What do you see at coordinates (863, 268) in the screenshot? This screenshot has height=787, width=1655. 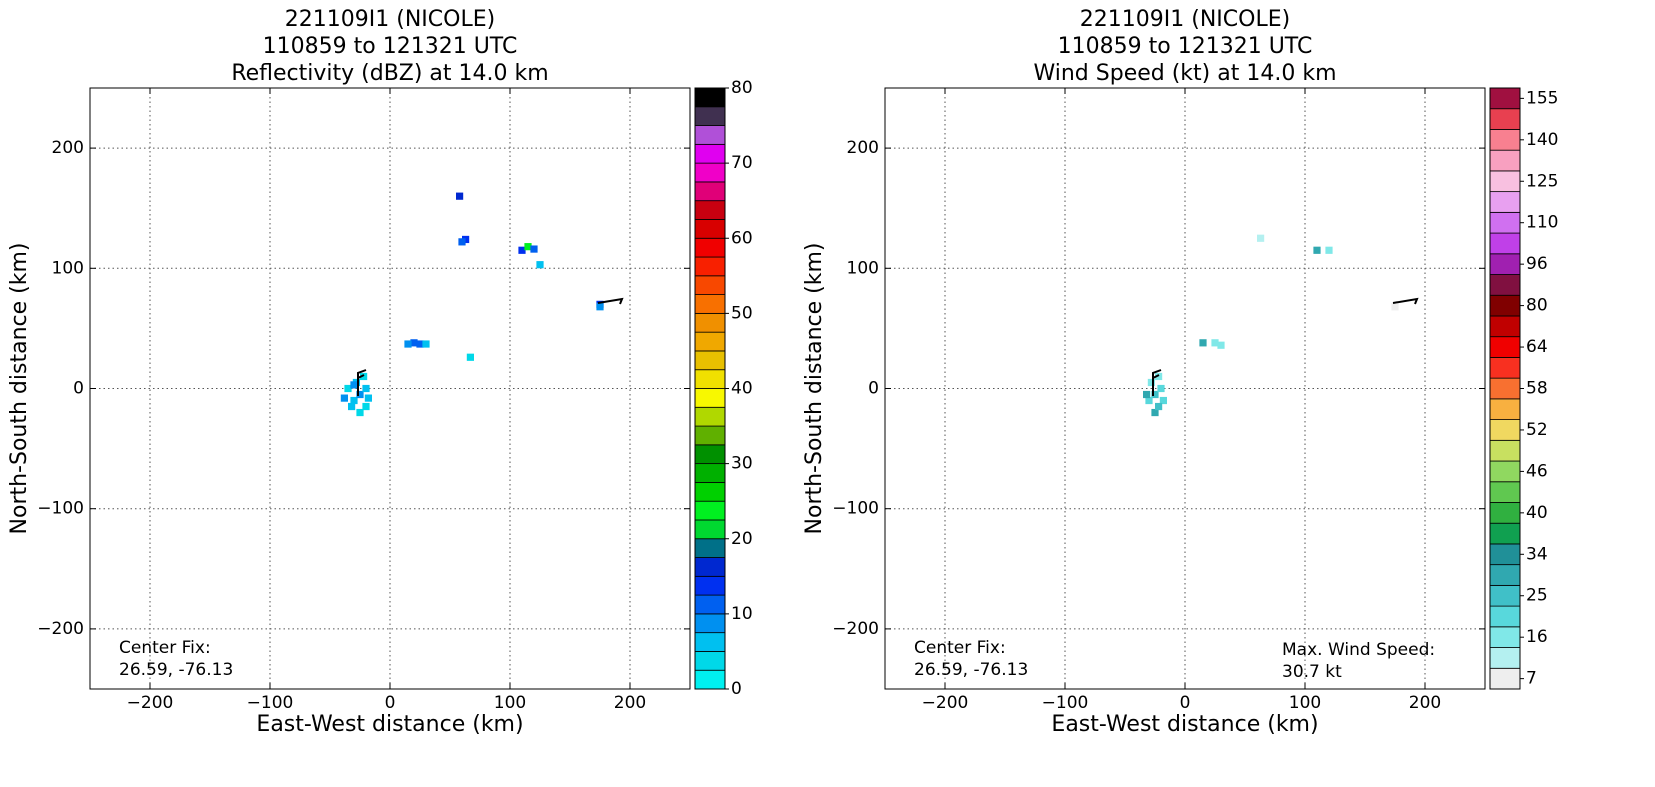 I see `y-tick-label: 100` at bounding box center [863, 268].